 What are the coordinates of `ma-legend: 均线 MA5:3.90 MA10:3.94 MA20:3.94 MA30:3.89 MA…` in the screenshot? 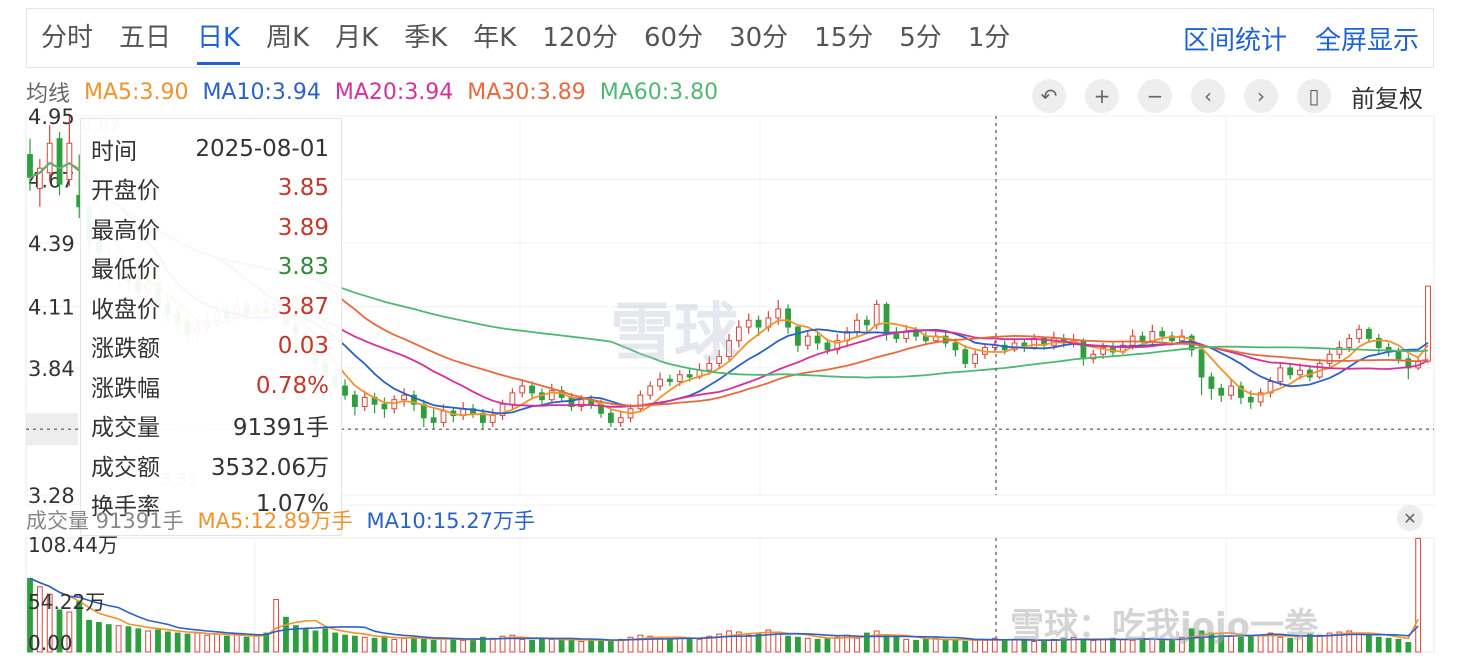 It's located at (386, 92).